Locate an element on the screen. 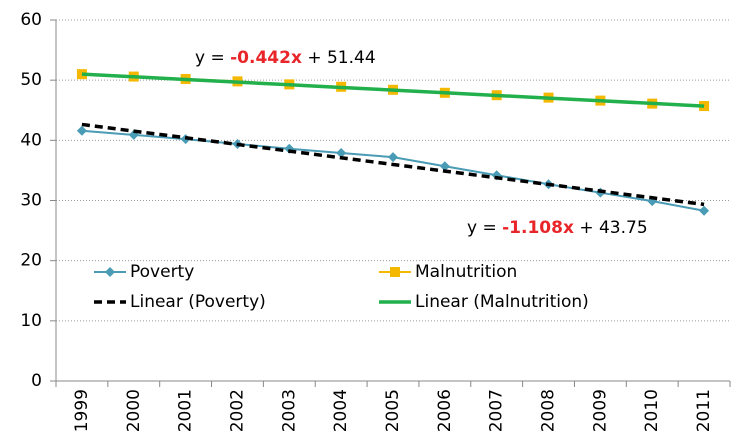  x-tick-label: 2008 is located at coordinates (549, 410).